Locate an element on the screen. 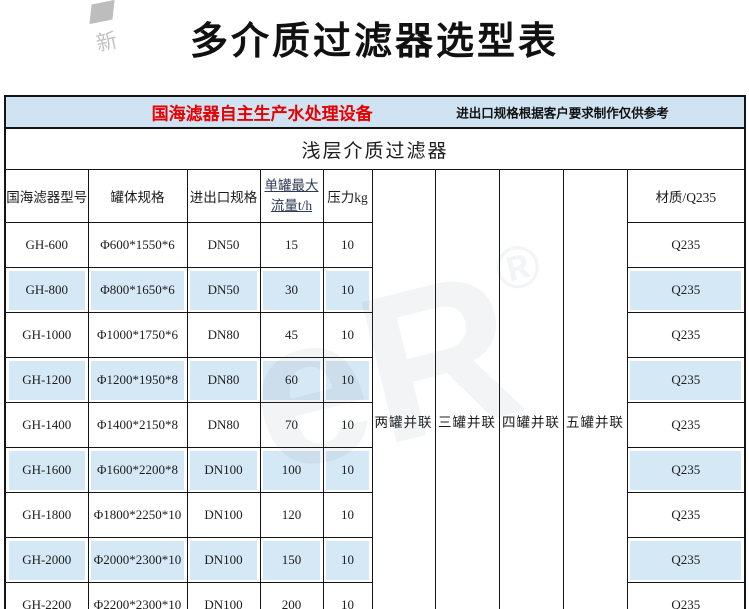 This screenshot has width=749, height=609. cell-spec: Φ2200*2300*10 is located at coordinates (137, 595).